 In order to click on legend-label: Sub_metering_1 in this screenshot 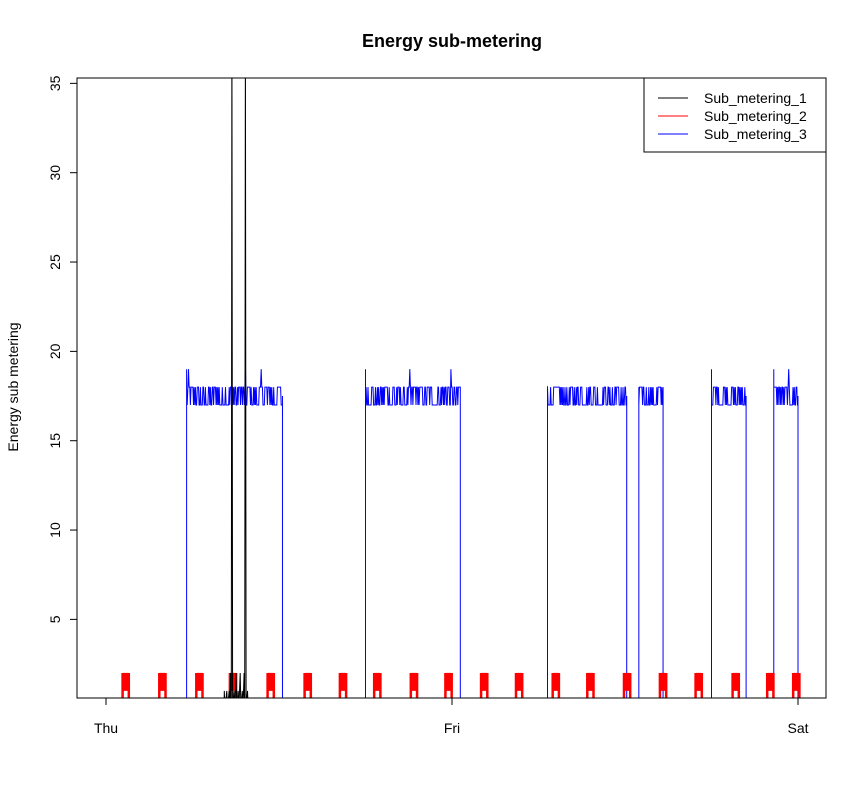, I will do `click(755, 98)`.